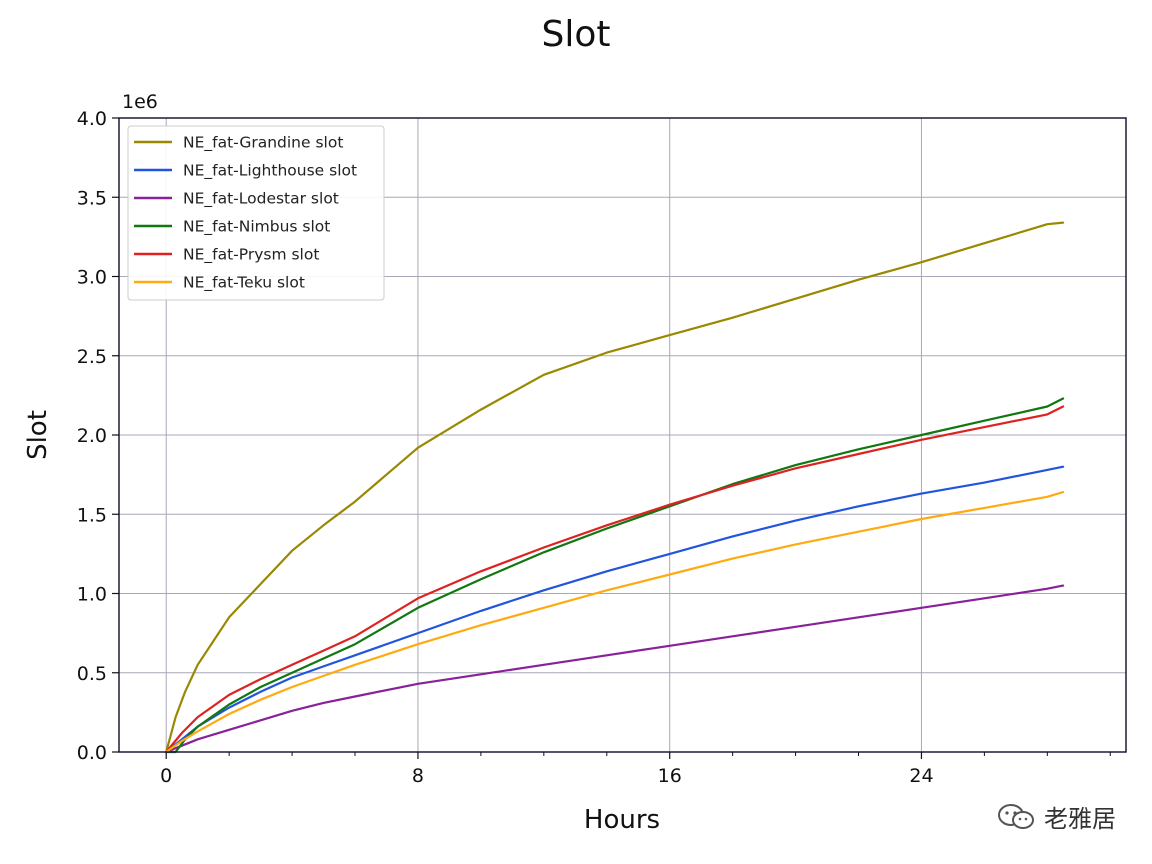 Image resolution: width=1152 pixels, height=864 pixels. I want to click on x-tick-label: 16, so click(670, 776).